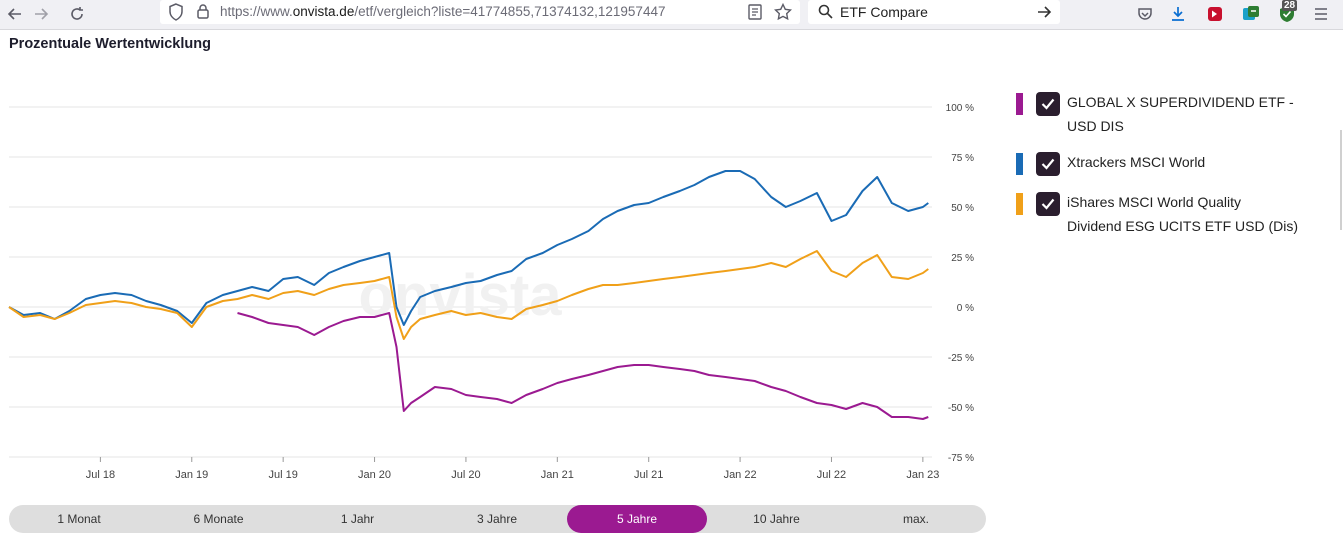 The height and width of the screenshot is (549, 1343). Describe the element at coordinates (1290, 5) in the screenshot. I see `extension-badge: 28` at that location.